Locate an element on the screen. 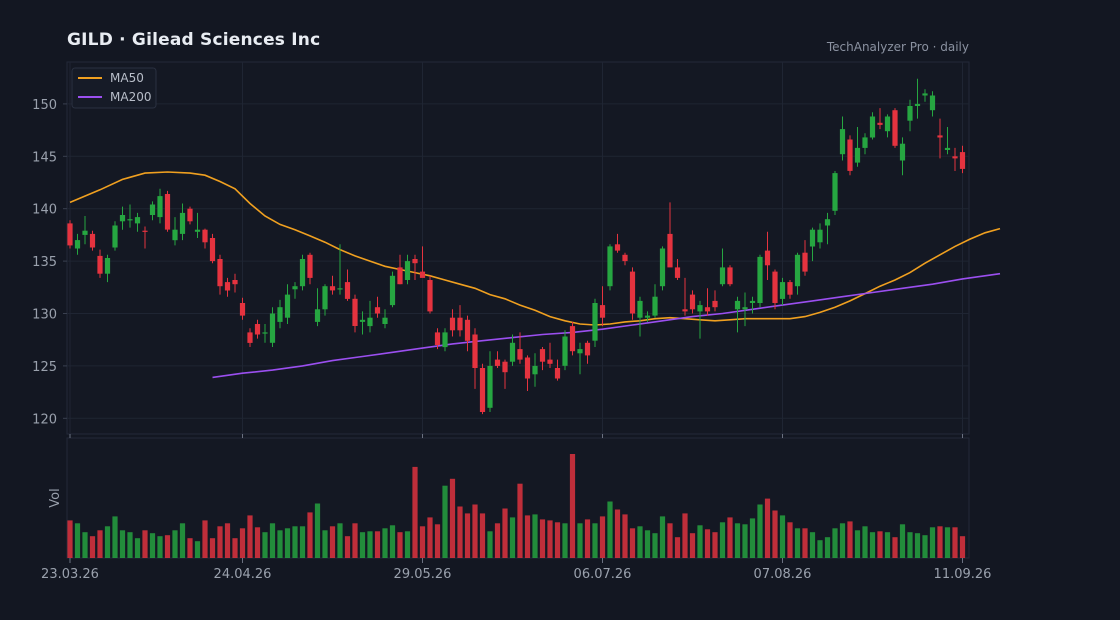 Image resolution: width=1120 pixels, height=620 pixels. date-tick-label: 29.05.26 is located at coordinates (423, 574).